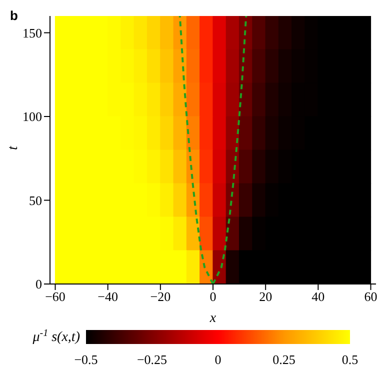 This screenshot has width=390, height=390. I want to click on x-tick-label: 20, so click(265, 296).